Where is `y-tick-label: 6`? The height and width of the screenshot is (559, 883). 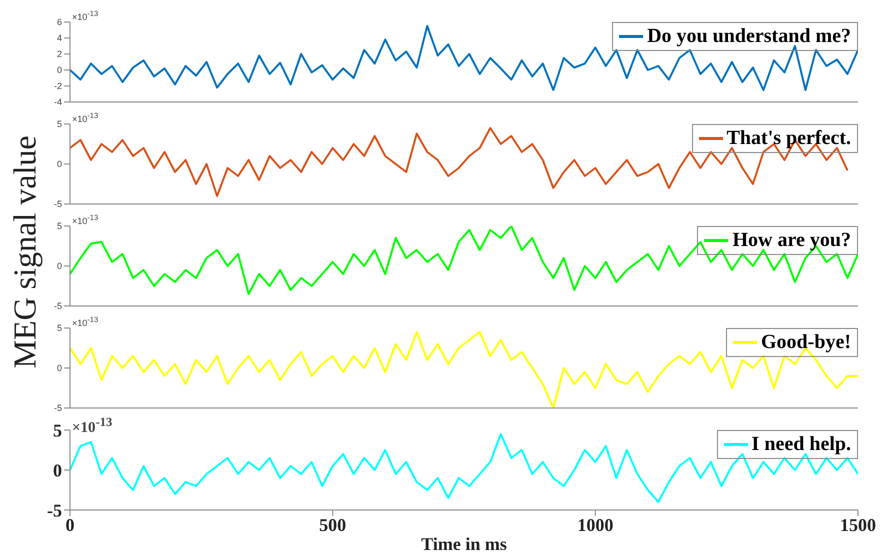 y-tick-label: 6 is located at coordinates (59, 22).